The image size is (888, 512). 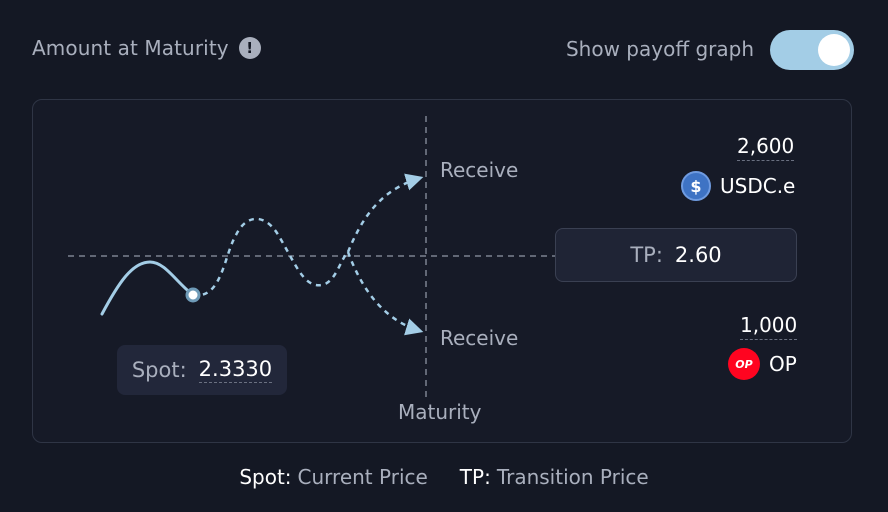 What do you see at coordinates (766, 147) in the screenshot?
I see `upper-amount: 2,600` at bounding box center [766, 147].